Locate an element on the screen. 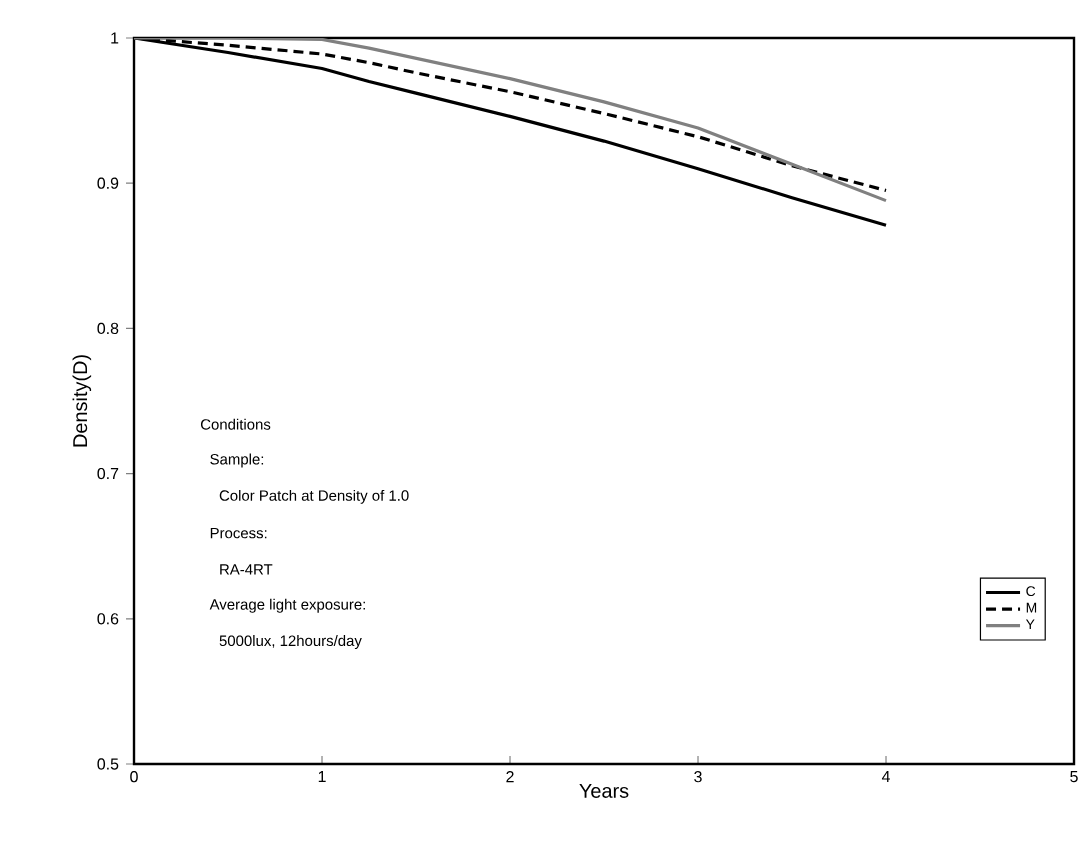  x-axis-title: Years is located at coordinates (604, 791).